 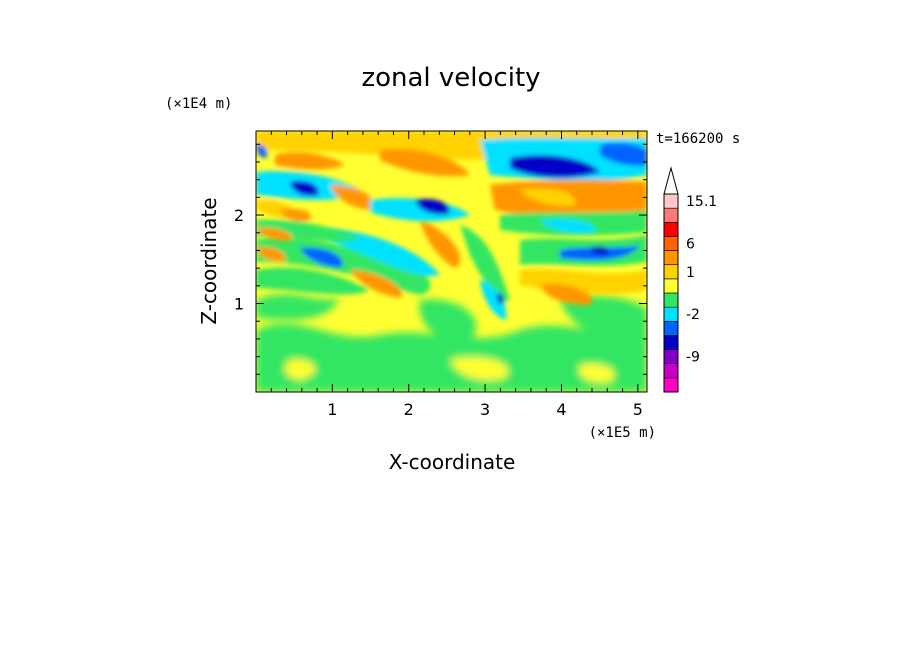 I want to click on x-tick-label: 5, so click(x=638, y=409).